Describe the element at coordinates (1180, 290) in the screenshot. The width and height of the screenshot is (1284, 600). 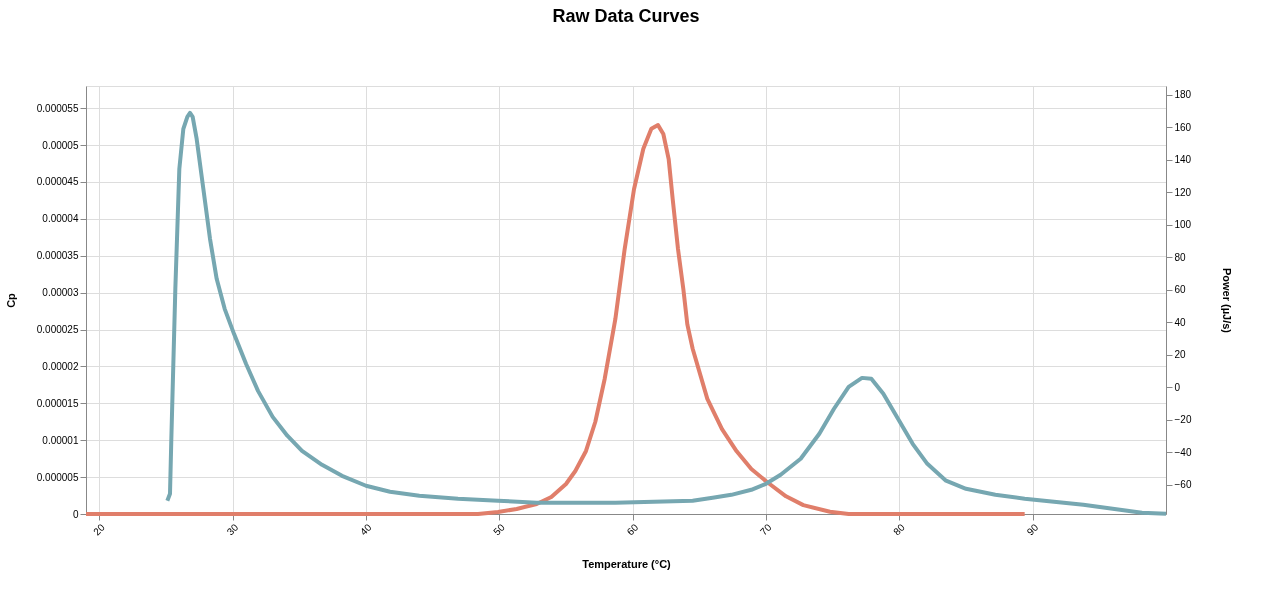
I see `y2-tick-label: 60` at that location.